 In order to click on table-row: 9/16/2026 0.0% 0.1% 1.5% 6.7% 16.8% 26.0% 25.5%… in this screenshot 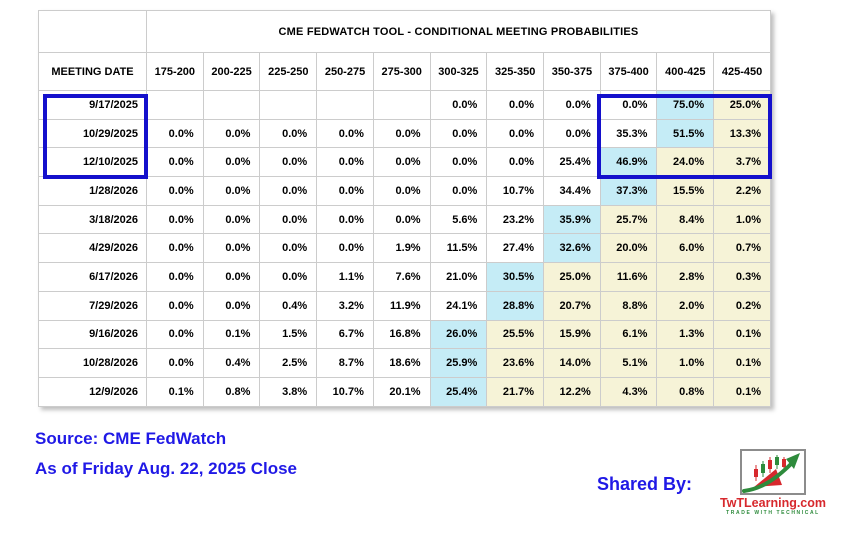, I will do `click(404, 334)`.